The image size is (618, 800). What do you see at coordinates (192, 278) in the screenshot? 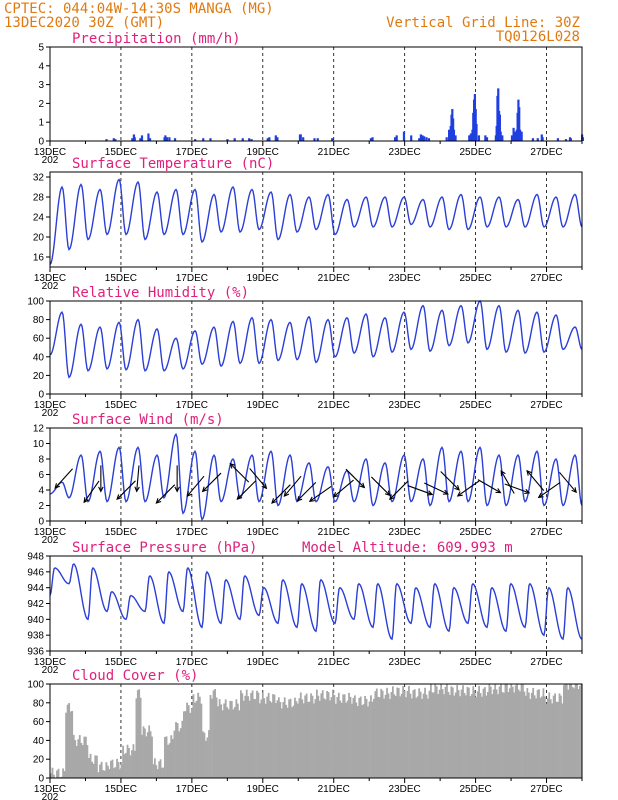
I see `x-tick-label: 17DEC` at bounding box center [192, 278].